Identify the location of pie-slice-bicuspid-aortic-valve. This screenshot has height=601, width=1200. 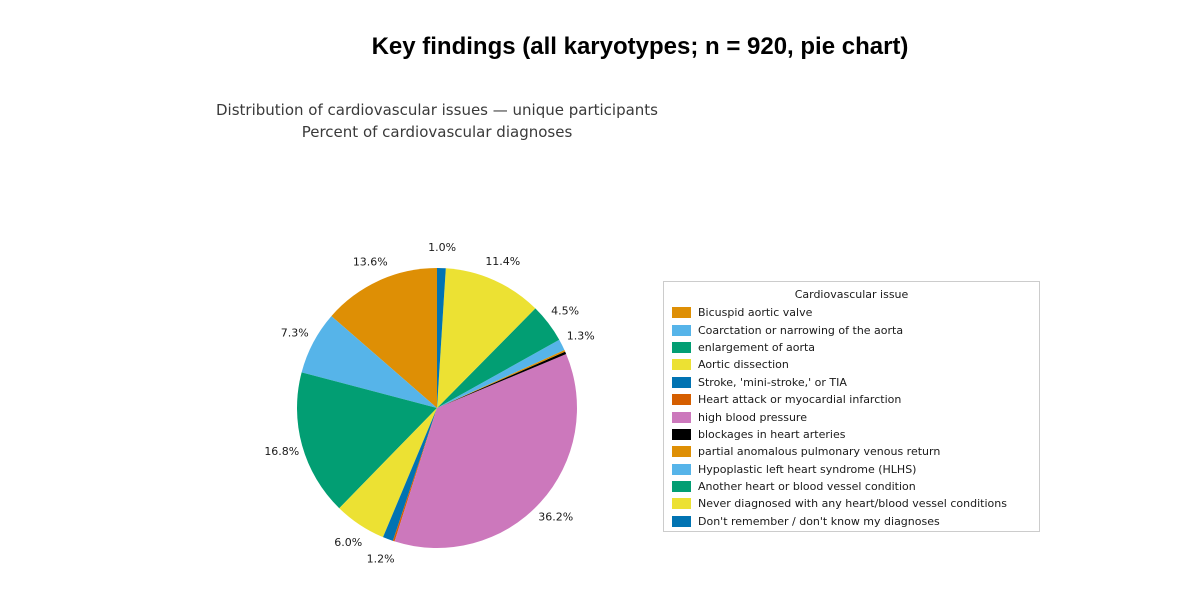
(384, 338).